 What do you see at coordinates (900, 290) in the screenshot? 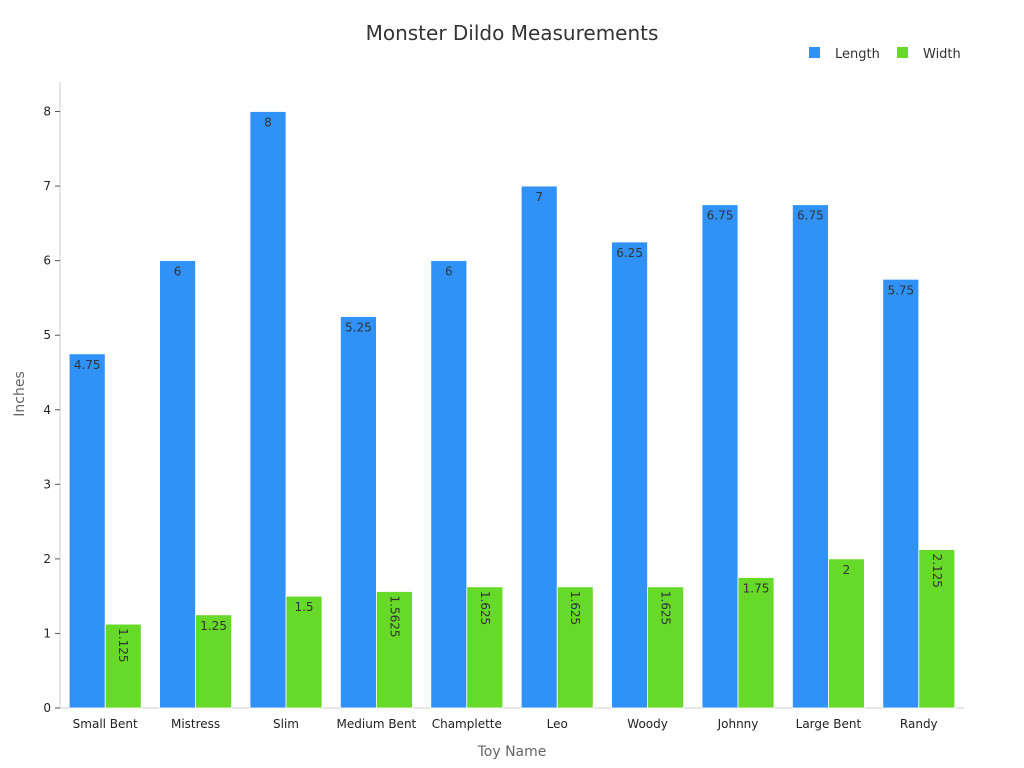
I see `data-label-length: 5.75` at bounding box center [900, 290].